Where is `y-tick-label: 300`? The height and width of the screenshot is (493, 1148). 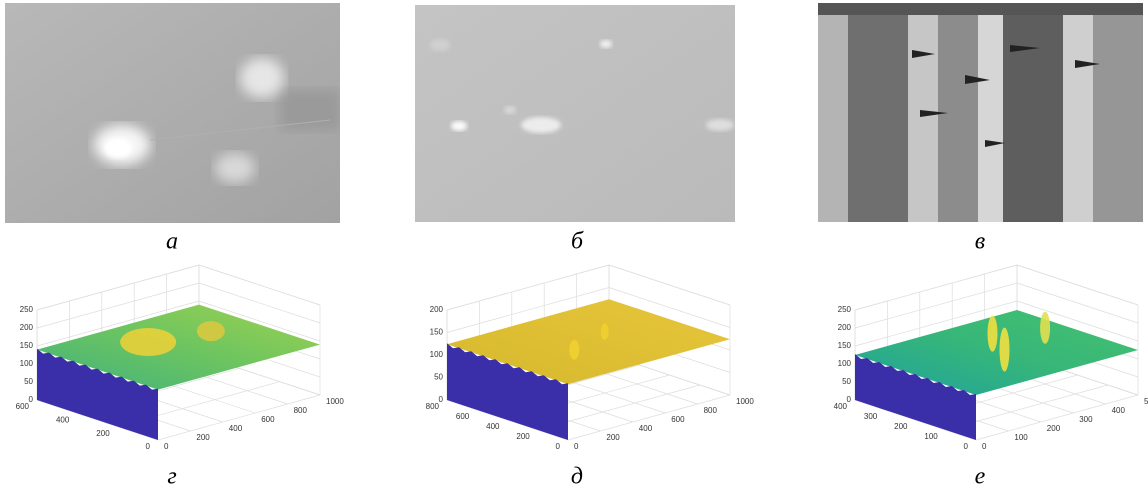 y-tick-label: 300 is located at coordinates (871, 416).